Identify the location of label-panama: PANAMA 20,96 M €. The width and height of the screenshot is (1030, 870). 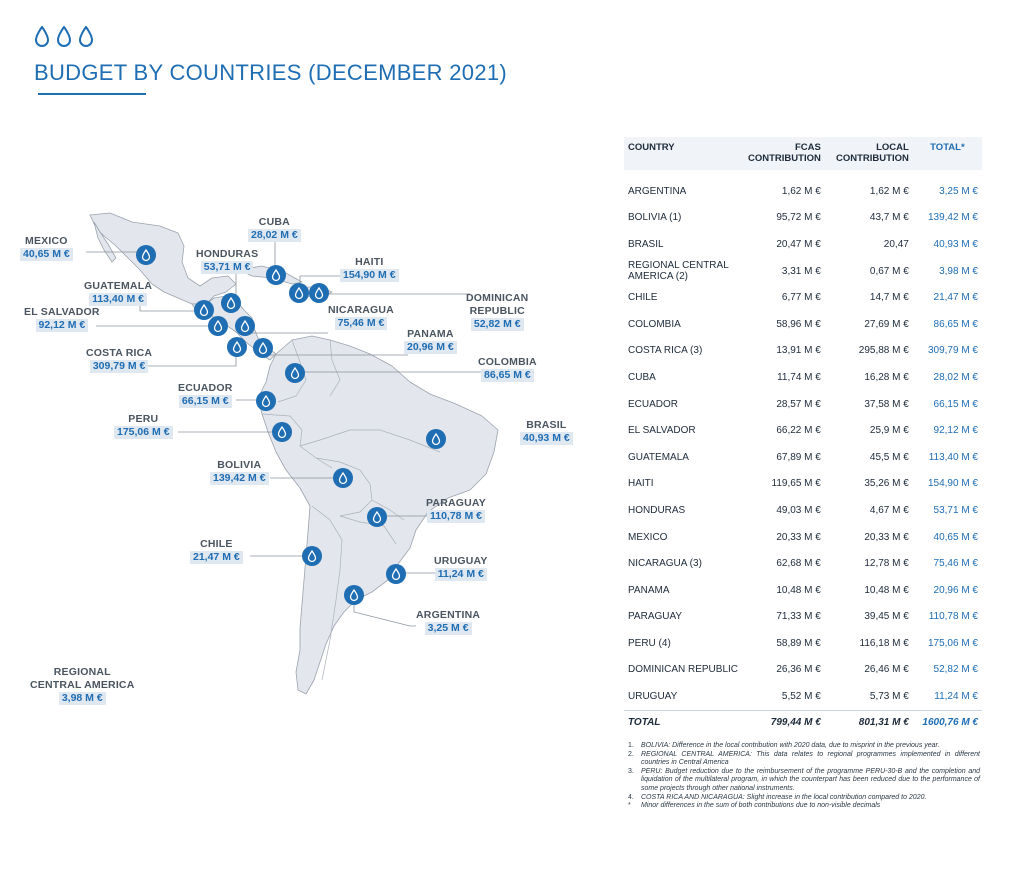
(430, 341).